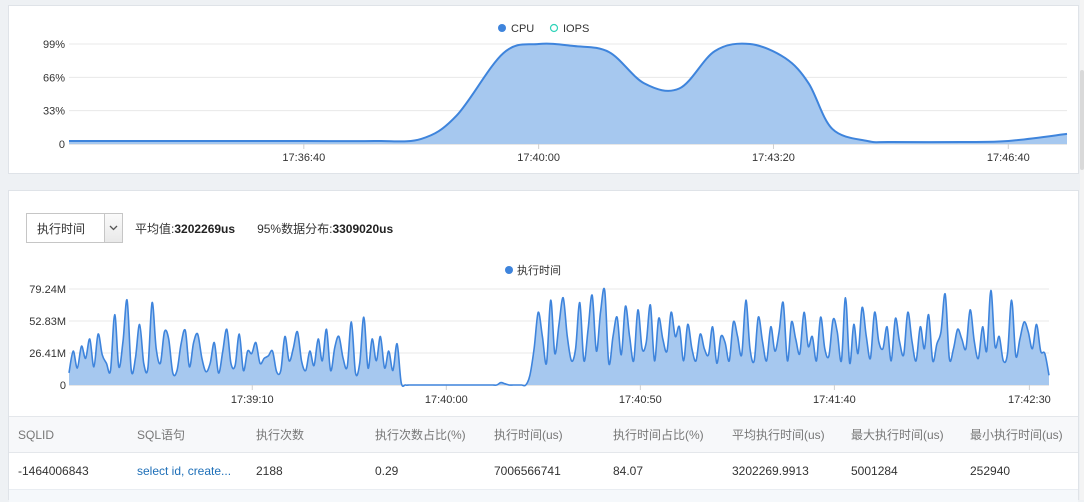  Describe the element at coordinates (1082, 250) in the screenshot. I see `page-scrollbar` at that location.